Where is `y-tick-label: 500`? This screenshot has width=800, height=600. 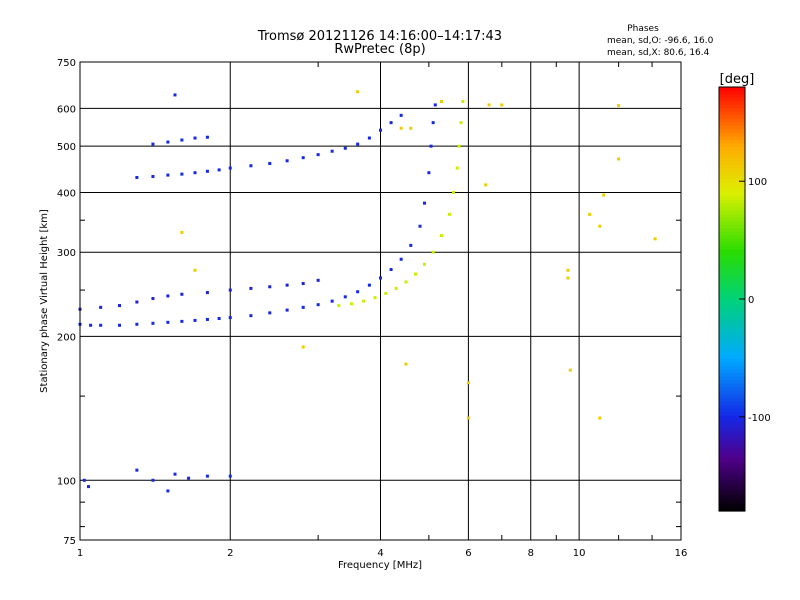
y-tick-label: 500 is located at coordinates (66, 147).